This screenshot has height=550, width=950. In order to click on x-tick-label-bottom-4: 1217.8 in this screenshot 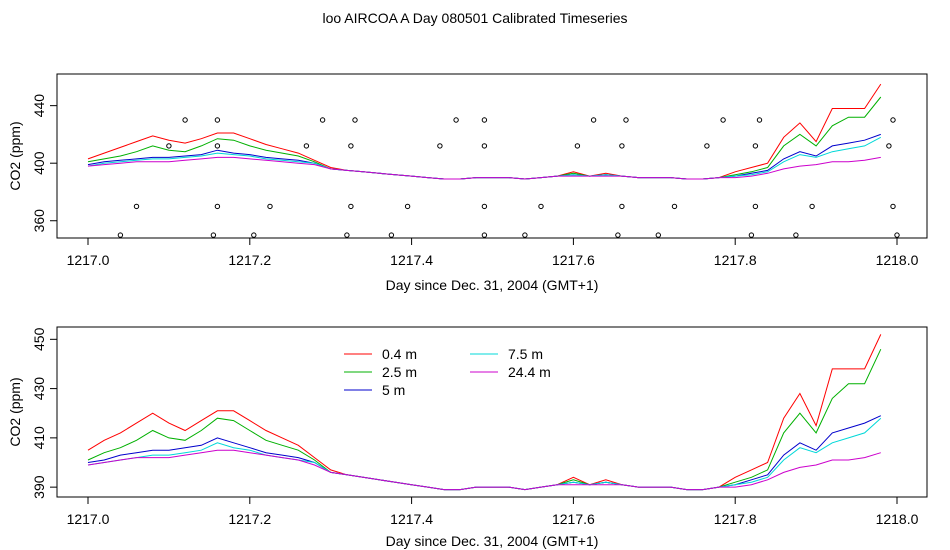, I will do `click(735, 519)`.